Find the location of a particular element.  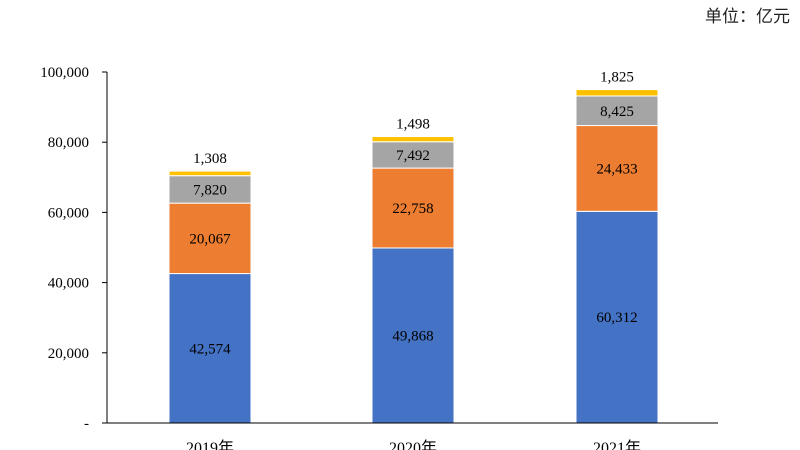

data-label: 1,308 is located at coordinates (210, 159).